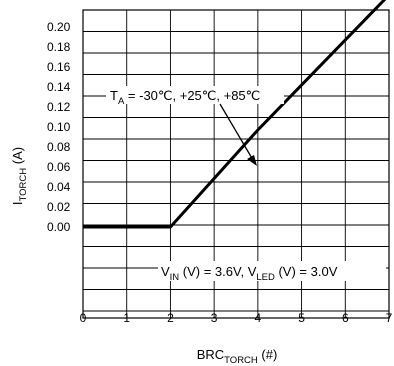 The height and width of the screenshot is (366, 394). I want to click on x-tick-label: 6, so click(345, 318).